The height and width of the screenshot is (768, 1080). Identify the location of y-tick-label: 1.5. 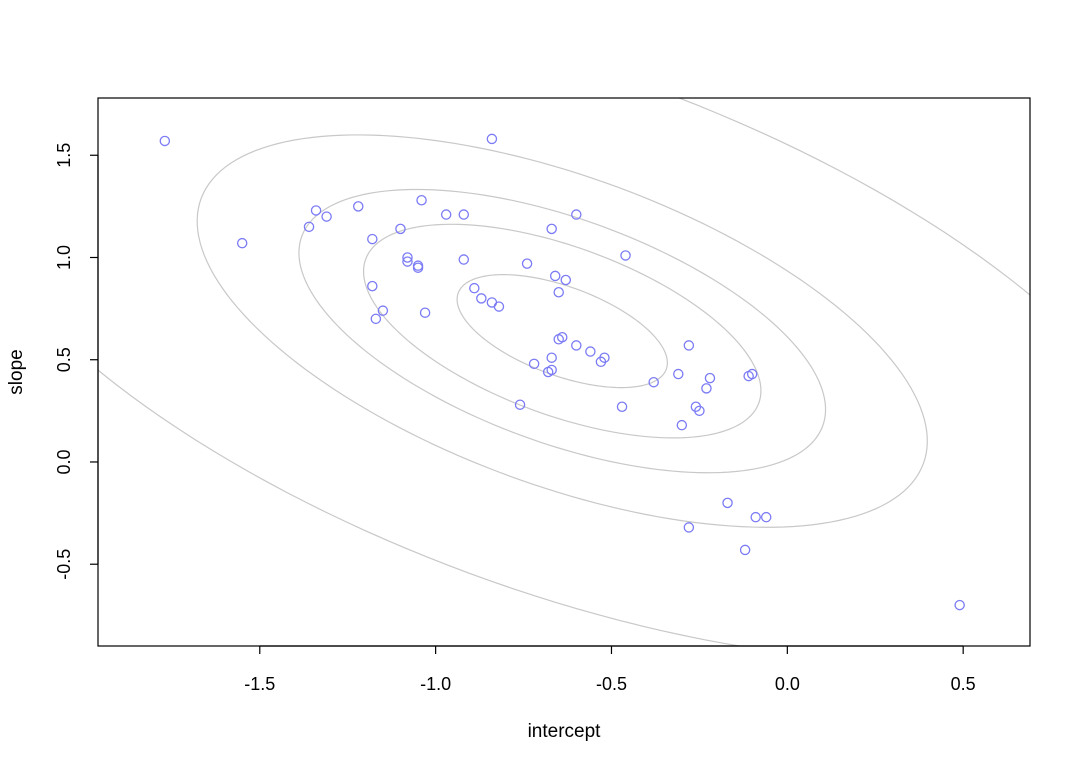
(64, 155).